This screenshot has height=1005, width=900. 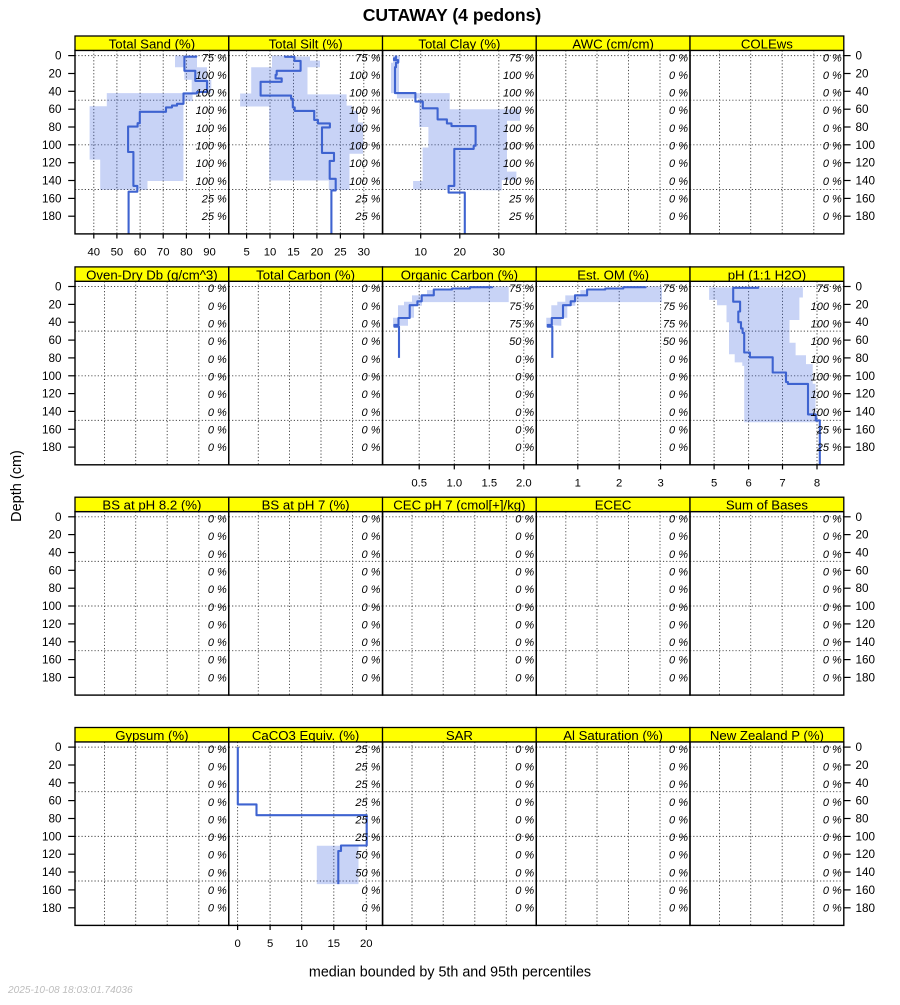 I want to click on svg-text: CaCO3 Equiv. (%), so click(x=305, y=735).